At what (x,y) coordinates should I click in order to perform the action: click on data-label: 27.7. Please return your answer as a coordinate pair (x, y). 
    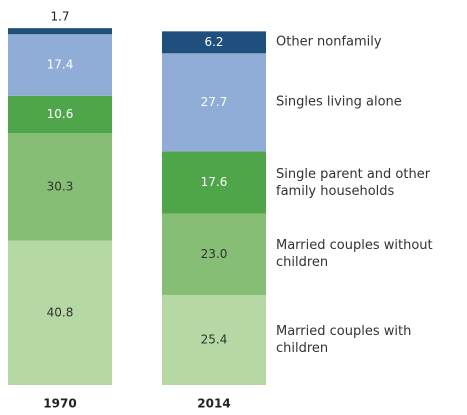
    Looking at the image, I should click on (214, 102).